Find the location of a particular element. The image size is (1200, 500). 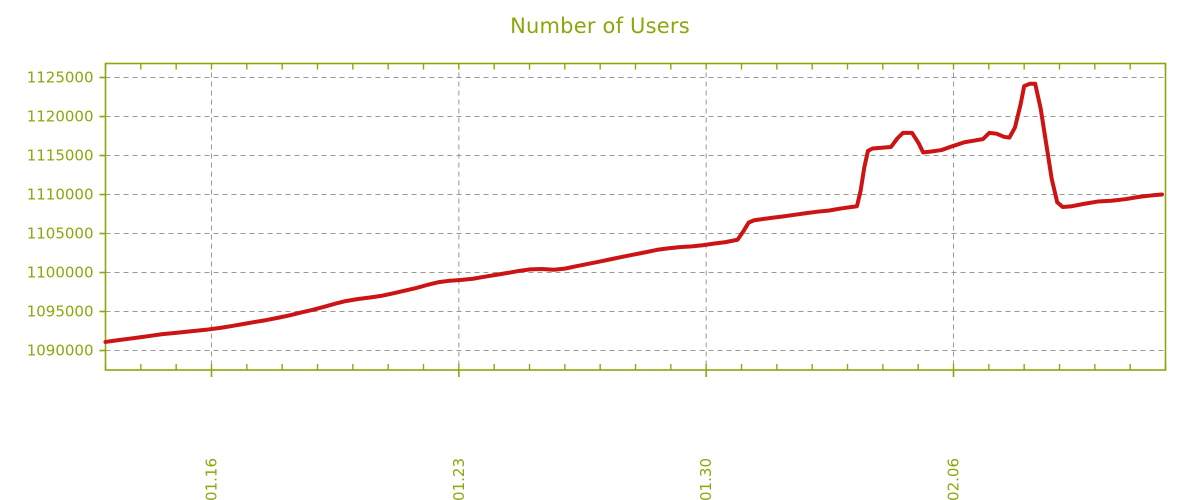

y-axis-tick-label: 1100000 is located at coordinates (60, 273).